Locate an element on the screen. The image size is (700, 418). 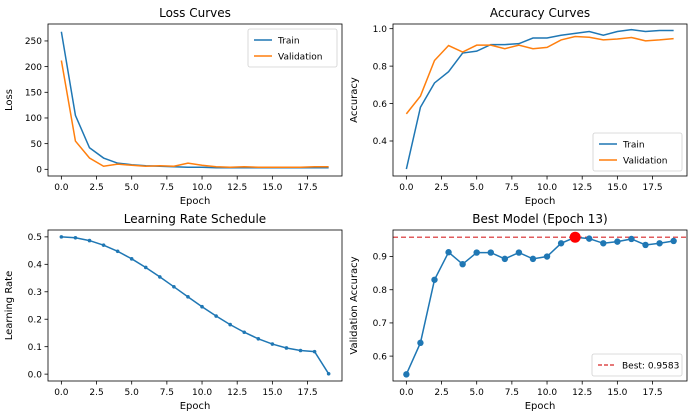
y-tick-label: 250 is located at coordinates (33, 42).